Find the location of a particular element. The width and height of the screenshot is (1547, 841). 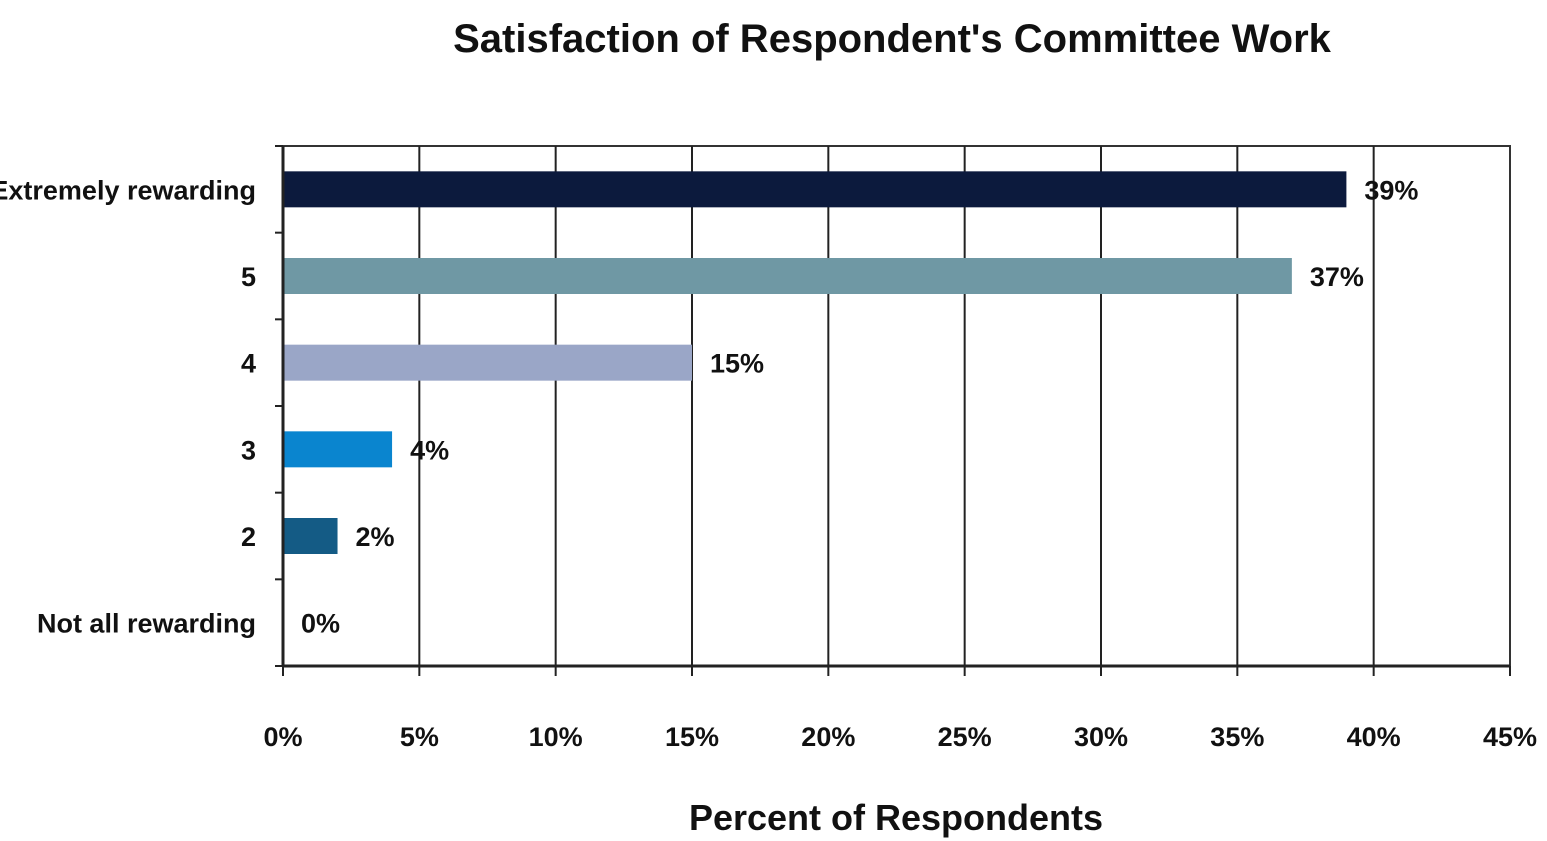

category-label: 5 is located at coordinates (248, 277).